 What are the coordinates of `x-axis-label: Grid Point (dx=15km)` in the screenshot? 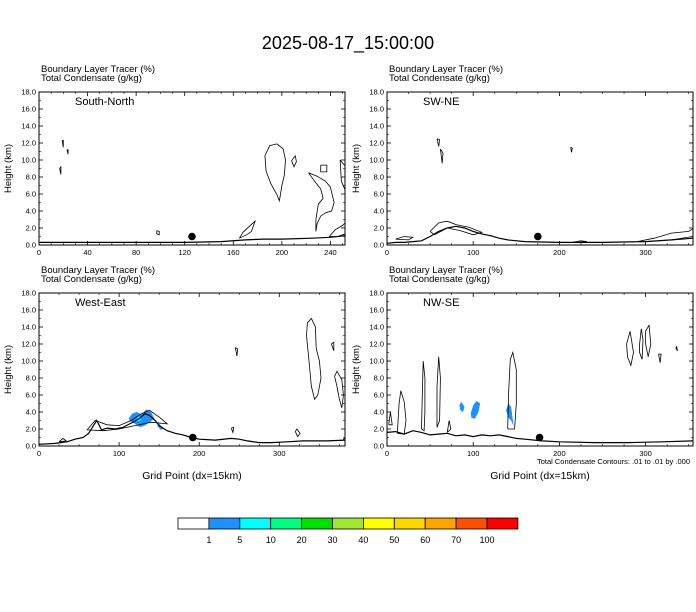 It's located at (192, 476).